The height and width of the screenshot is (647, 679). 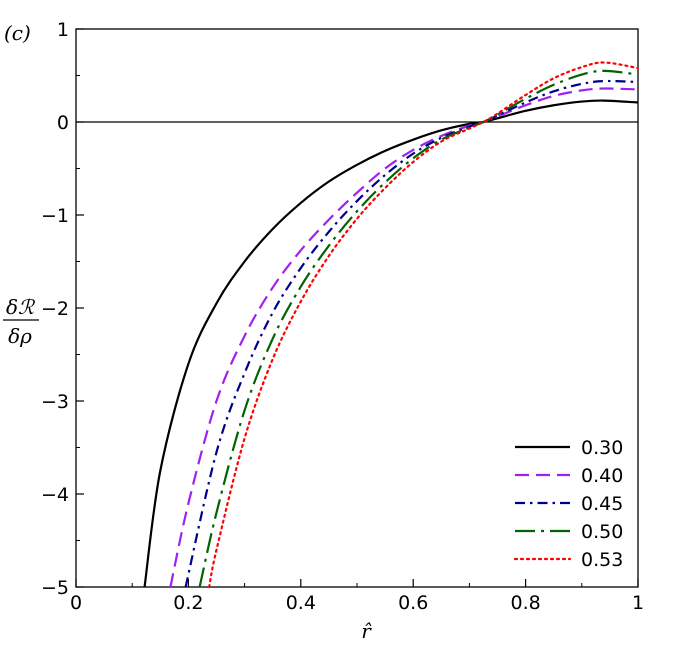 What do you see at coordinates (525, 603) in the screenshot?
I see `x-tick-label: 0.8` at bounding box center [525, 603].